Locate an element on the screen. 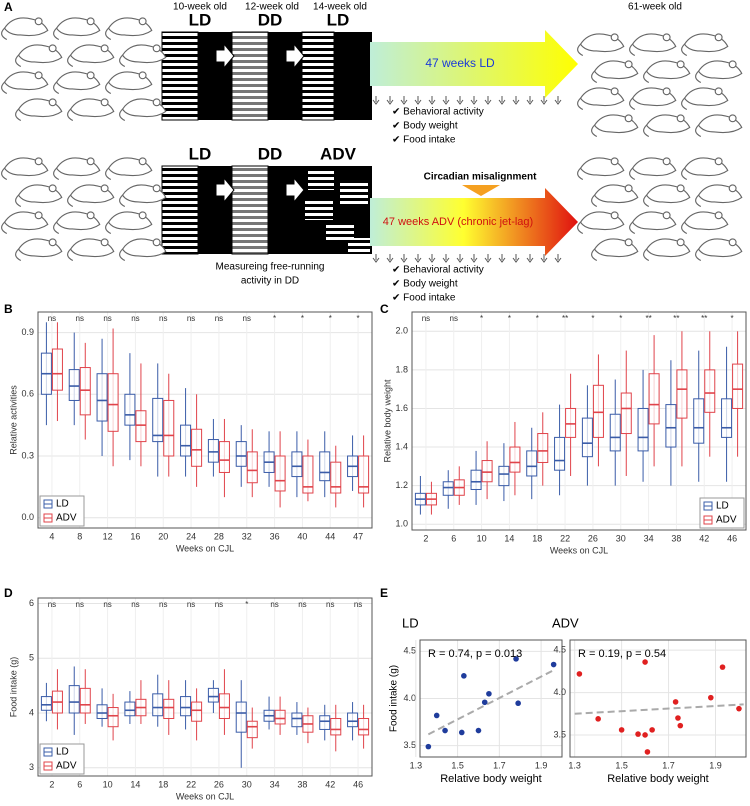 Image resolution: width=750 pixels, height=806 pixels. measure: ✔ Behavioral activity is located at coordinates (438, 112).